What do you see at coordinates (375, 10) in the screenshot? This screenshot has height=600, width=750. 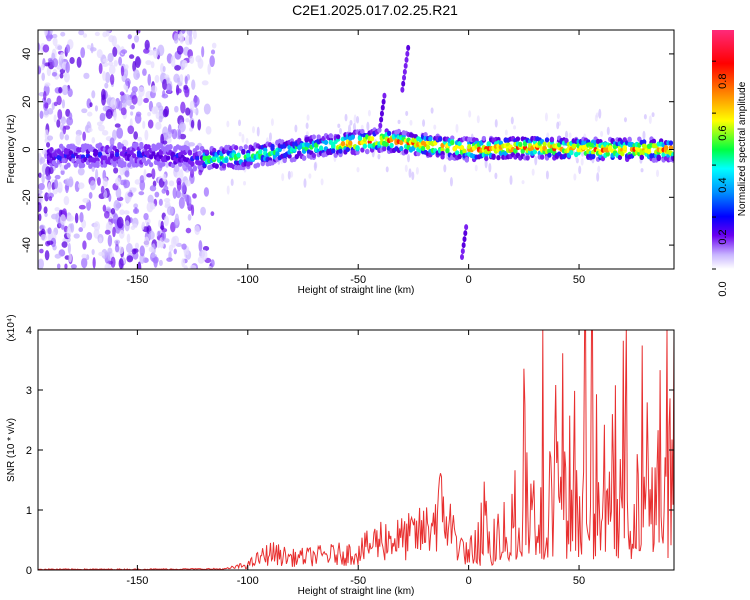 I see `chart-title: C2E1.2025.017.02.25.R21` at bounding box center [375, 10].